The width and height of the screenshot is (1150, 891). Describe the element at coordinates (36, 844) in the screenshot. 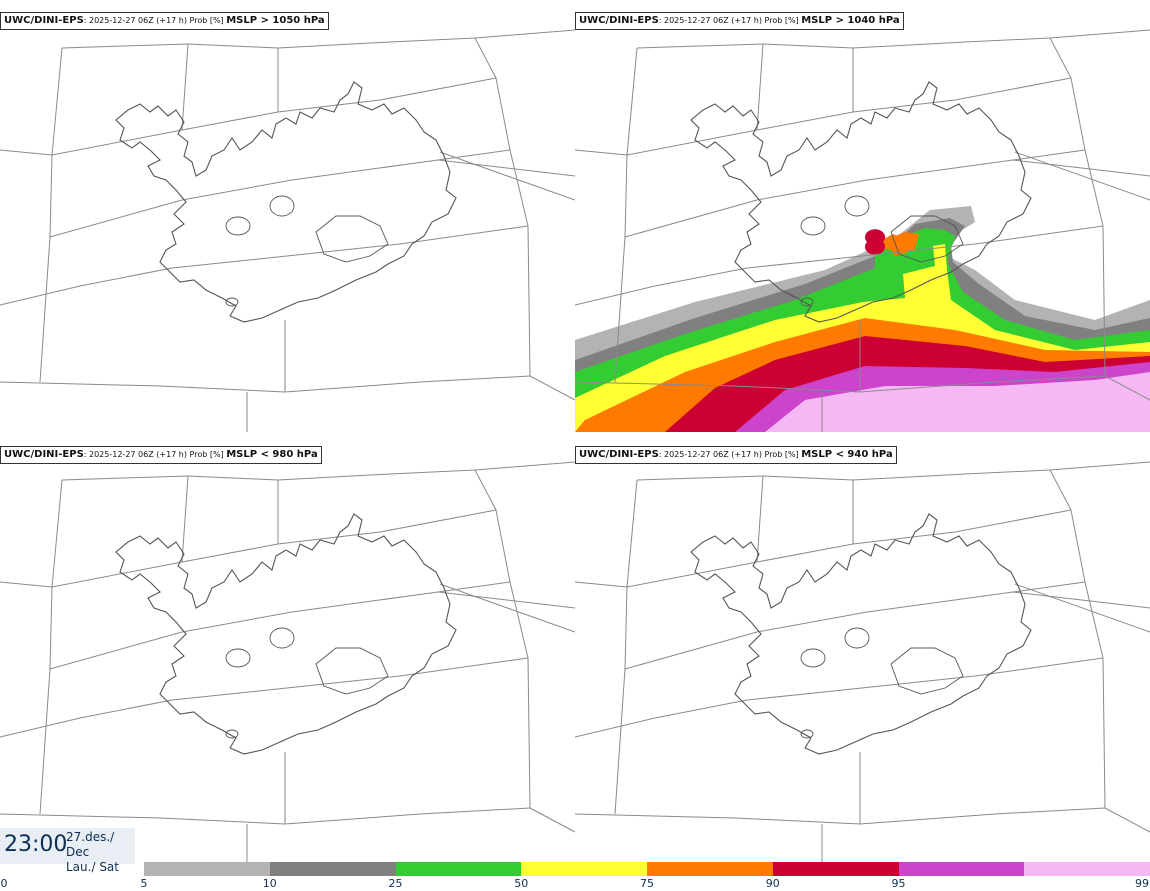

I see `valid-time: 23:00` at that location.